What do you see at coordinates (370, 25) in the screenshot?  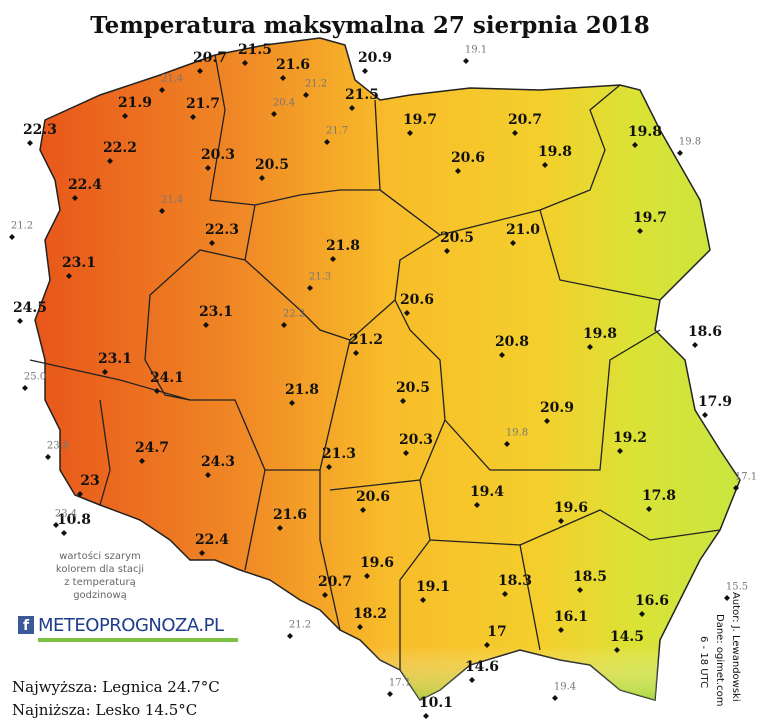 I see `map-title: Temperatura maksymalna 27 sierpnia 2018` at bounding box center [370, 25].